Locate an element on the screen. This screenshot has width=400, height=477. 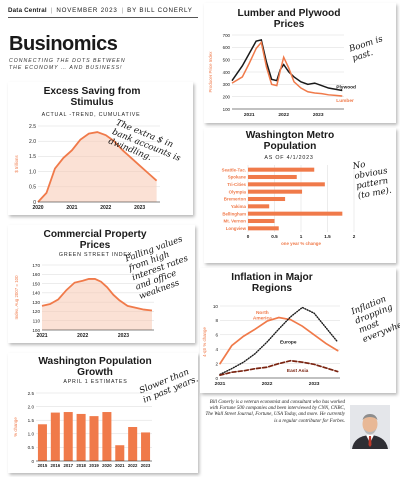
y-tick-label: 200 is located at coordinates (227, 96).